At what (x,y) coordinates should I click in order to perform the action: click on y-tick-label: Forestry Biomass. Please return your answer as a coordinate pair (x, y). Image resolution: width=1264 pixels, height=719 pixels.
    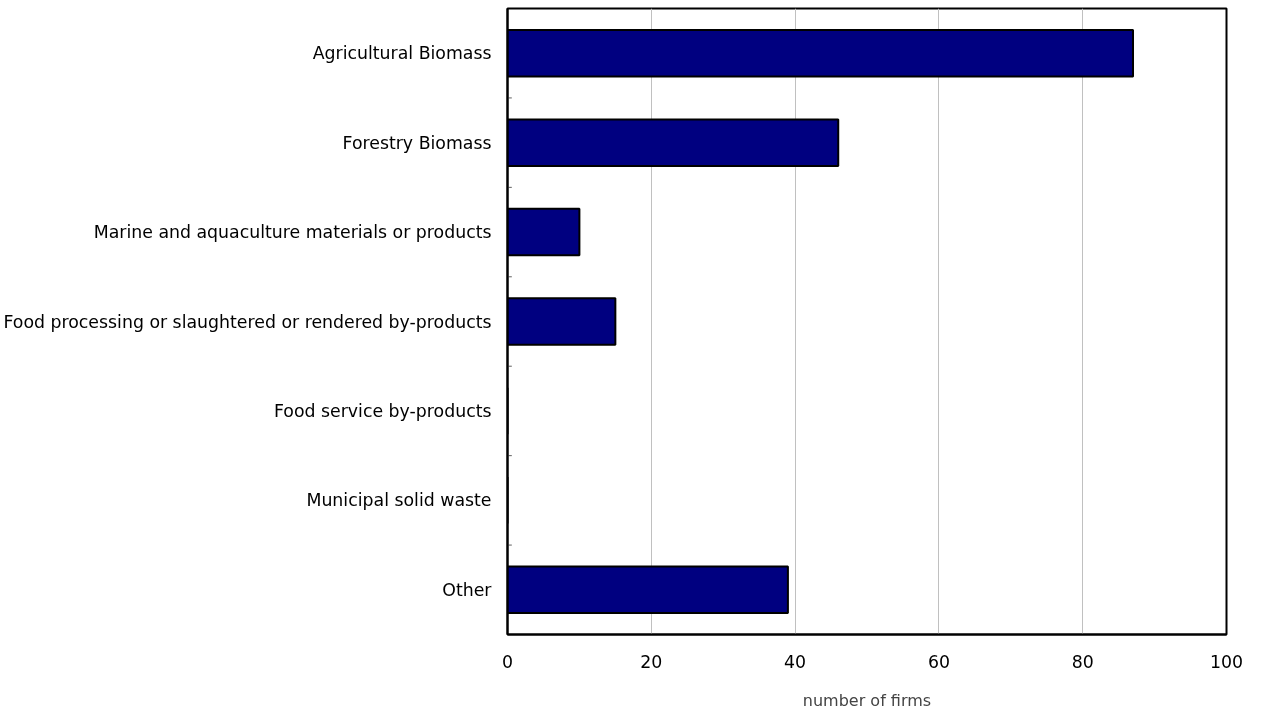
    Looking at the image, I should click on (417, 142).